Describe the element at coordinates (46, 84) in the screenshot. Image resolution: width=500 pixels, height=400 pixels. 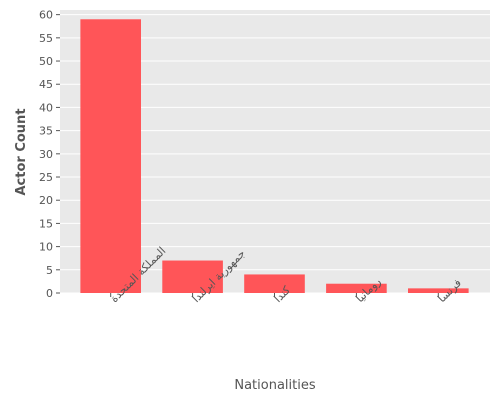
I see `y-tick-label: 45` at that location.